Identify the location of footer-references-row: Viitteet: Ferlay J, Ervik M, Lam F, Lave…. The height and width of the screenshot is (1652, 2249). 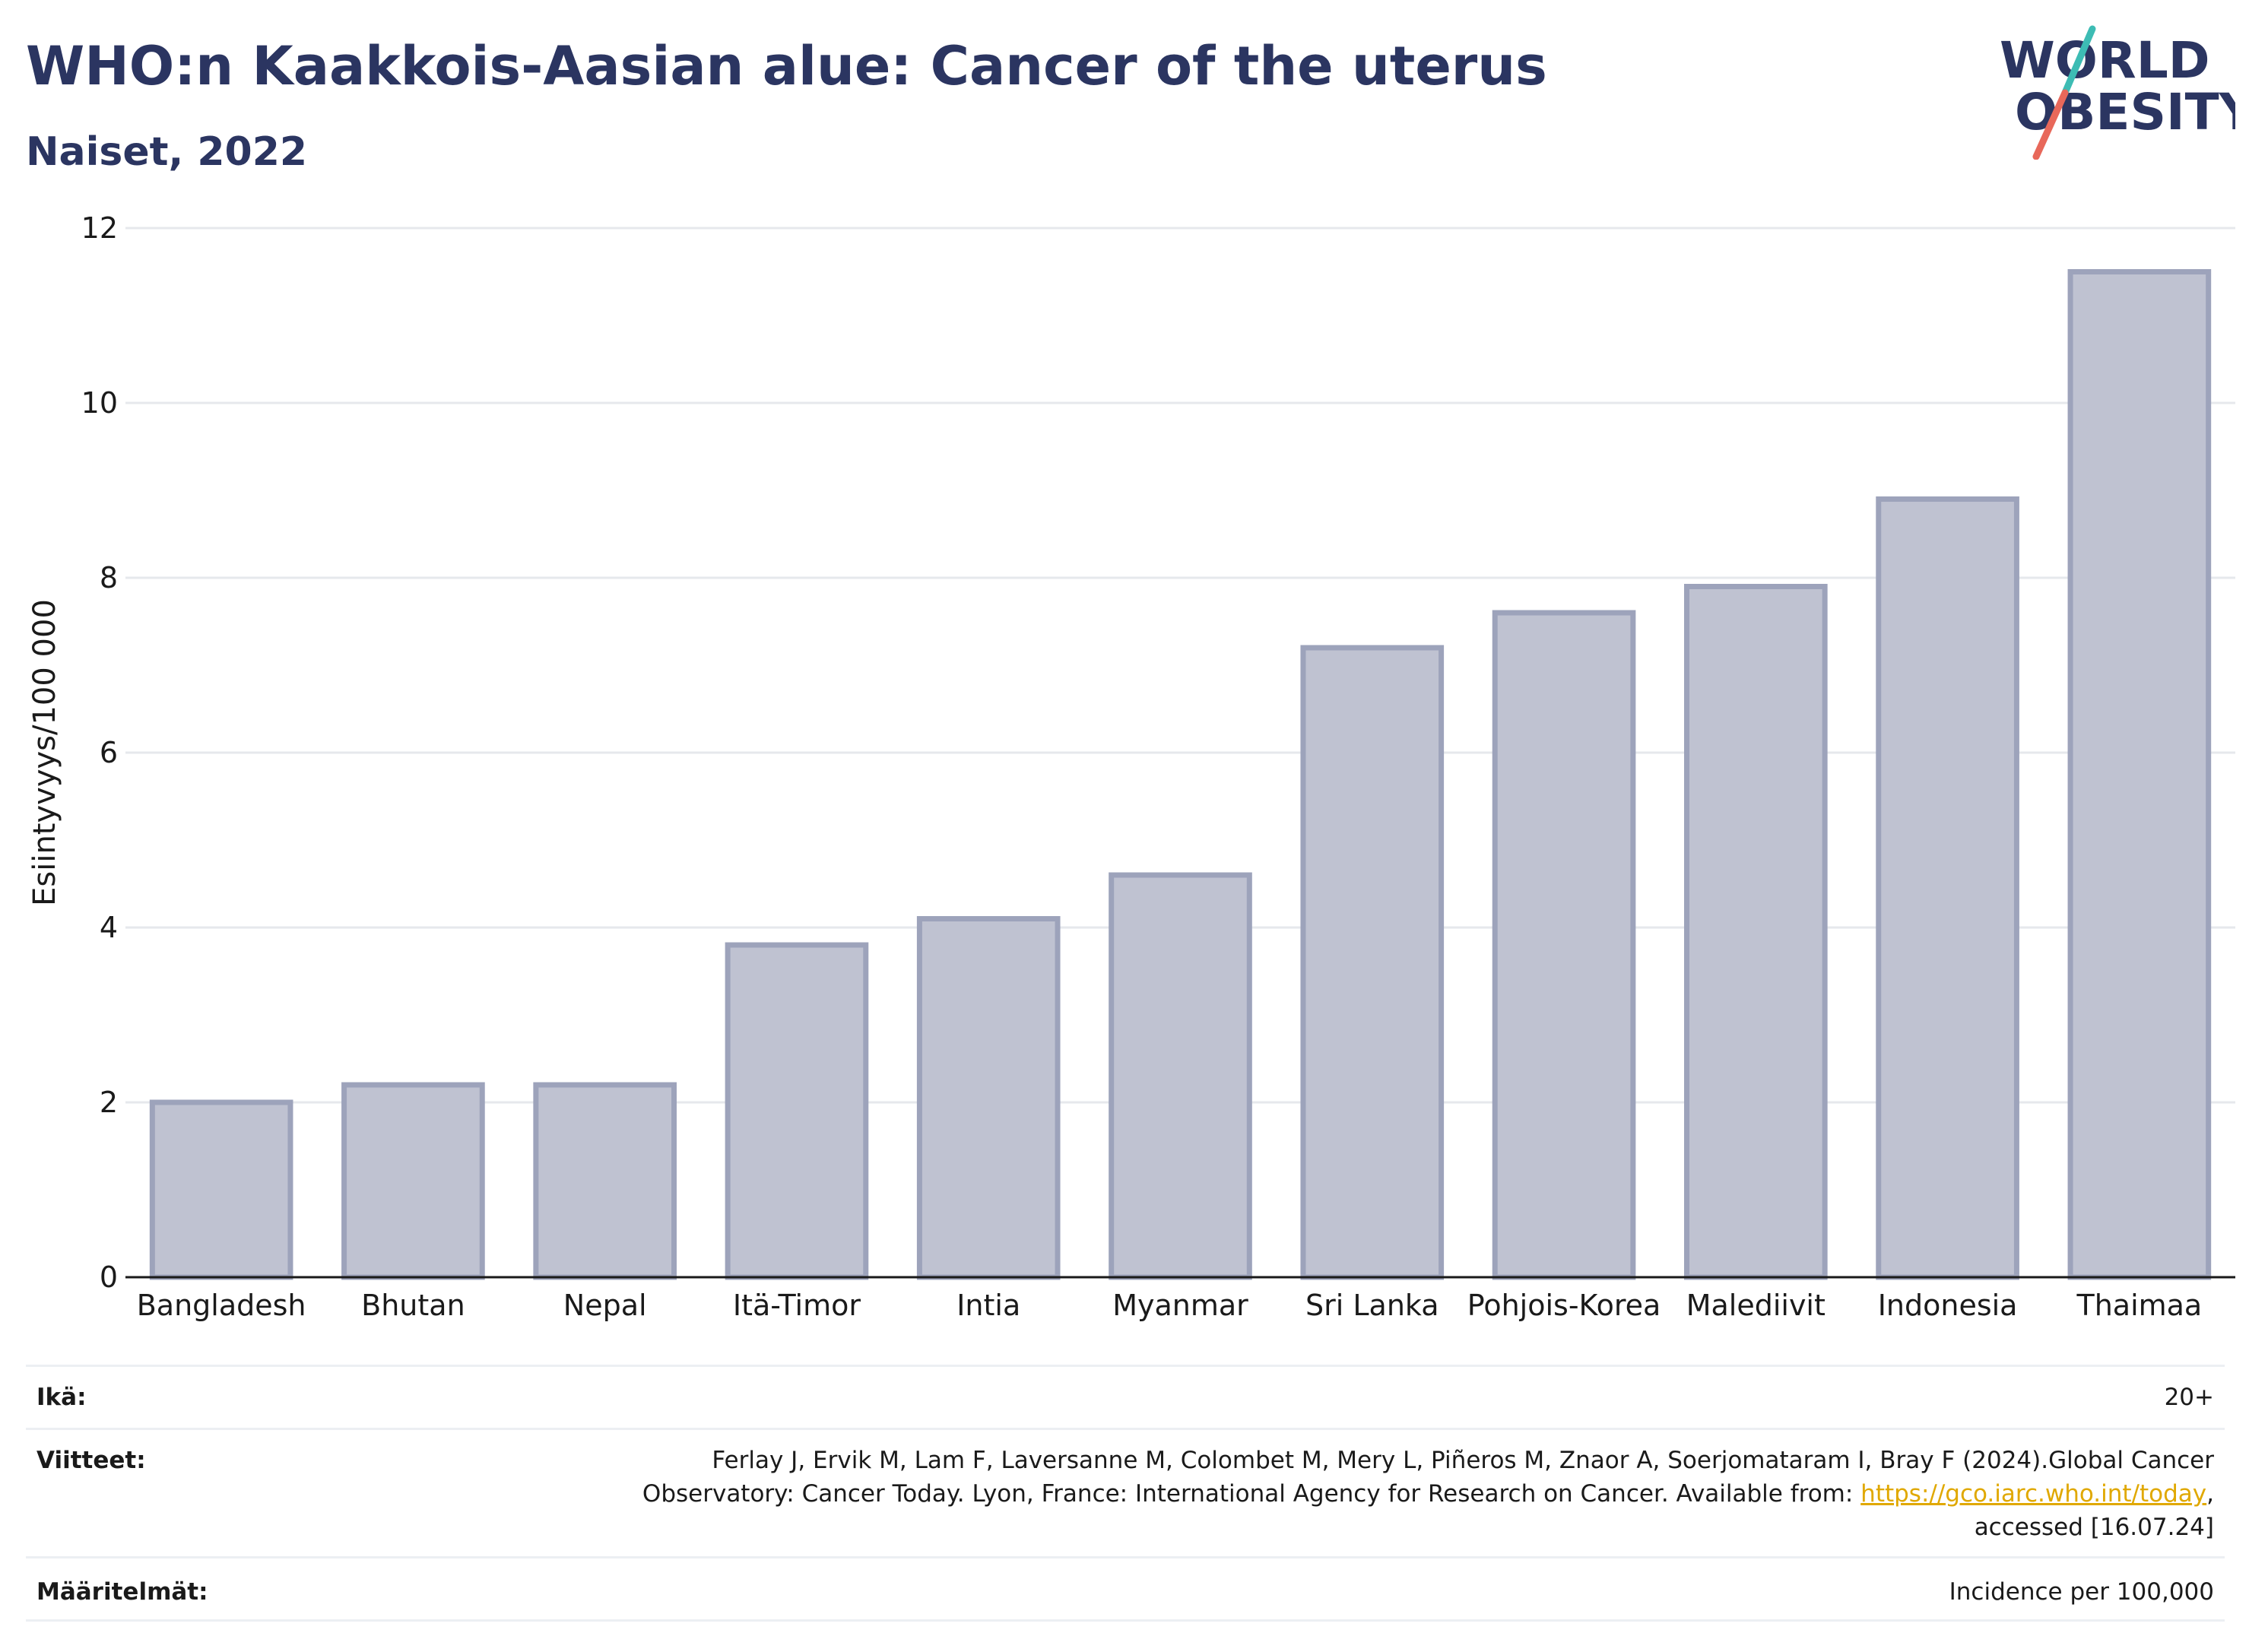
(1125, 1491).